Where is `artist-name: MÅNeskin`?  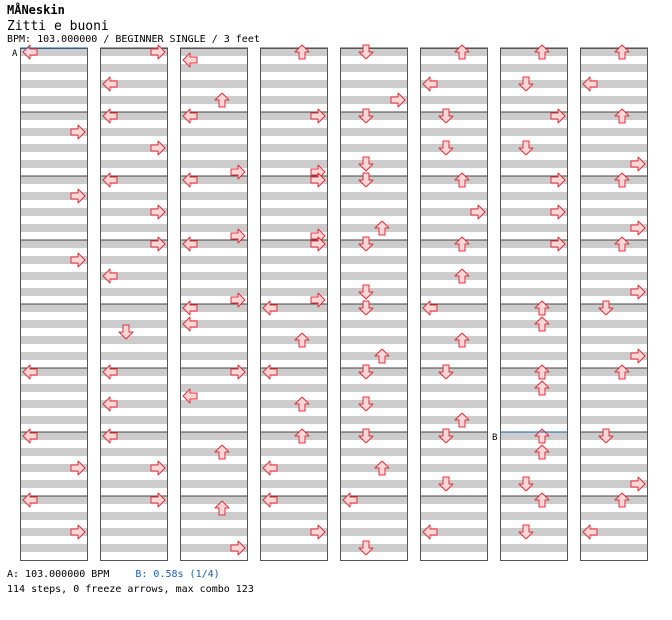 artist-name: MÅNeskin is located at coordinates (36, 10).